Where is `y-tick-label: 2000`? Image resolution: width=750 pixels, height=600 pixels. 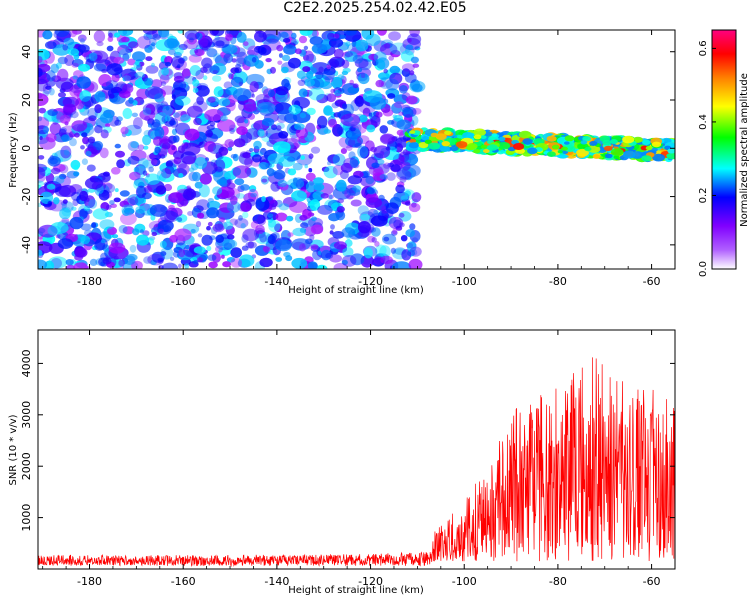 y-tick-label: 2000 is located at coordinates (26, 466).